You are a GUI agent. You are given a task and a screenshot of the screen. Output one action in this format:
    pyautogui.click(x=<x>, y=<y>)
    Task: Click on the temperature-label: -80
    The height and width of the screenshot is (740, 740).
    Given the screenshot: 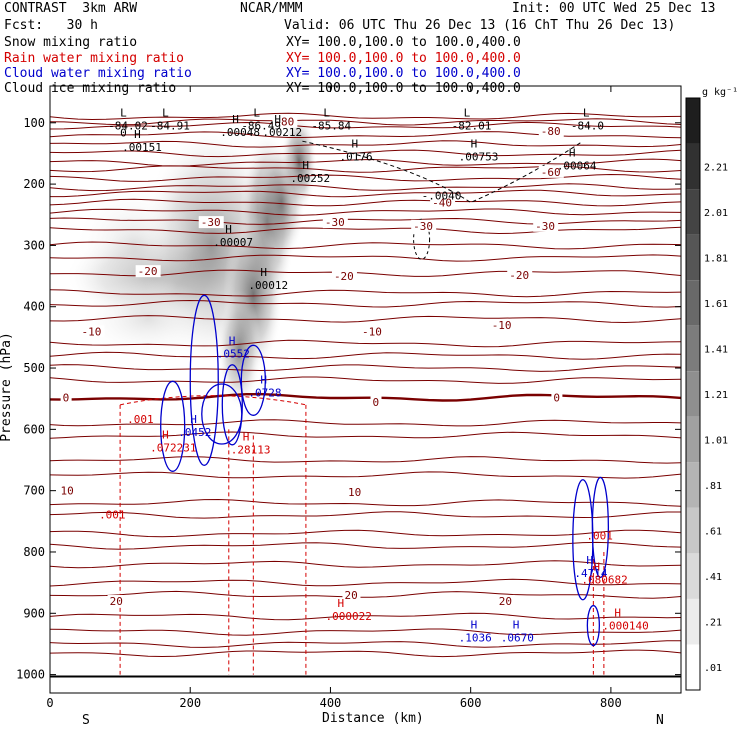 What is the action you would take?
    pyautogui.click(x=284, y=122)
    